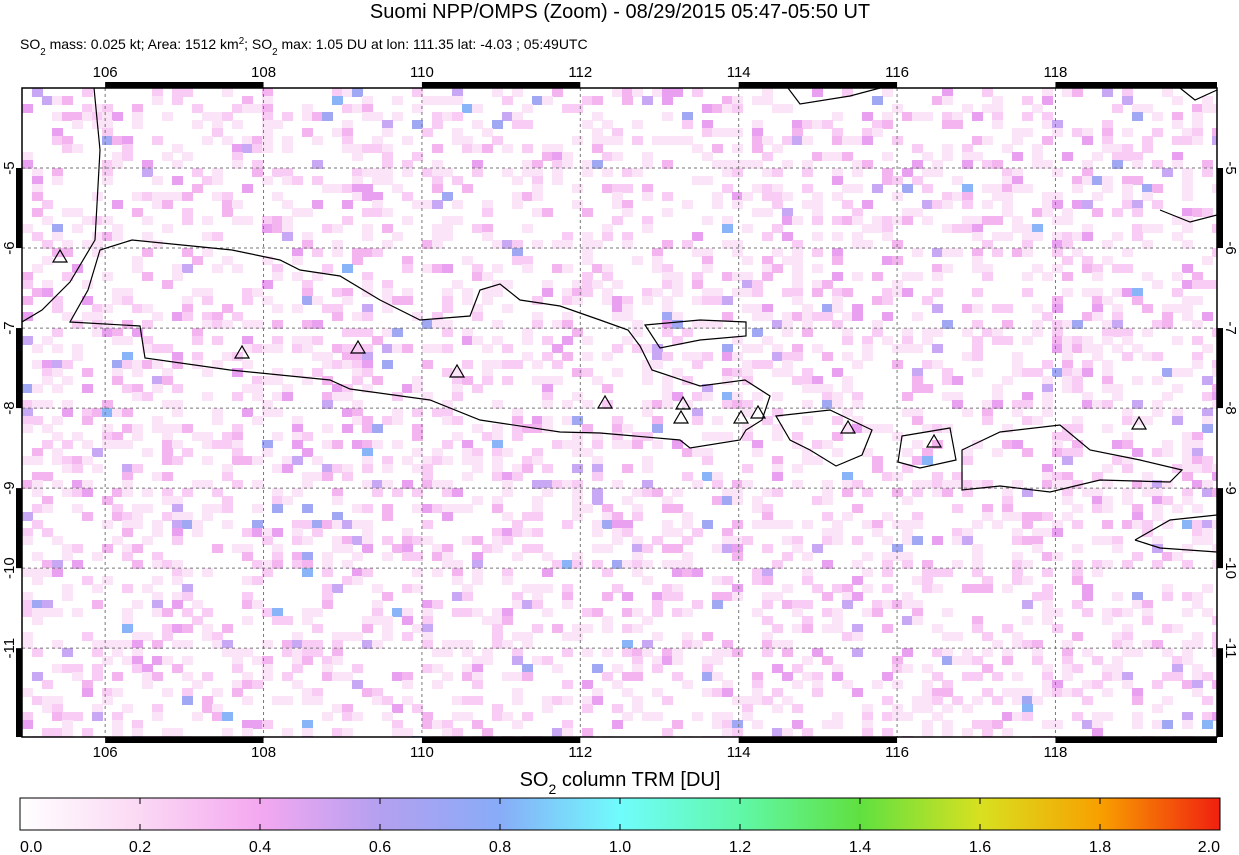 The width and height of the screenshot is (1239, 855). What do you see at coordinates (1136, 85) in the screenshot?
I see `frame-bar` at bounding box center [1136, 85].